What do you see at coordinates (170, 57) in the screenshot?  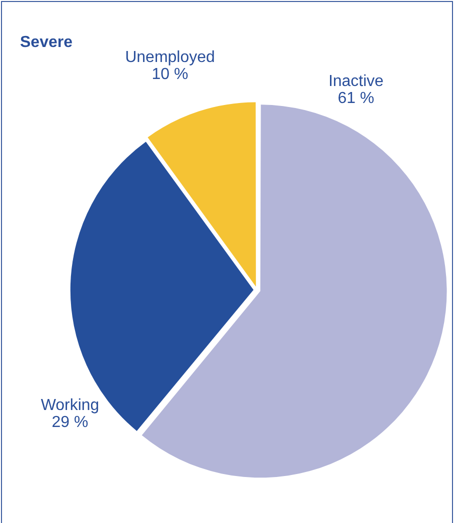 I see `slice-label: Unemployed` at bounding box center [170, 57].